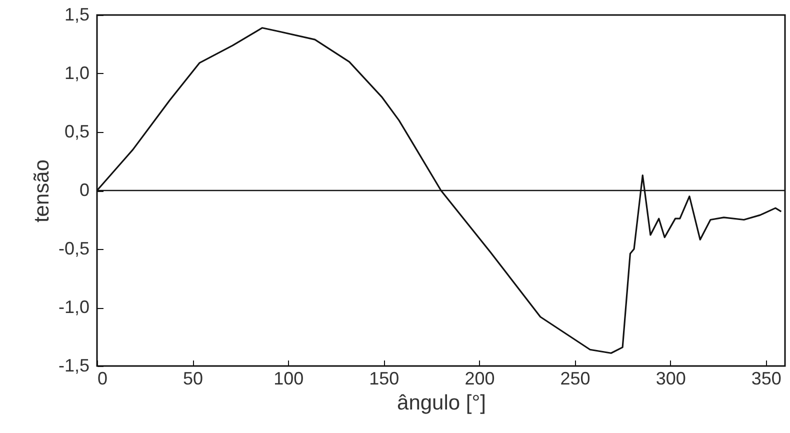 The height and width of the screenshot is (433, 790). What do you see at coordinates (766, 378) in the screenshot?
I see `x-tick-label: 350` at bounding box center [766, 378].